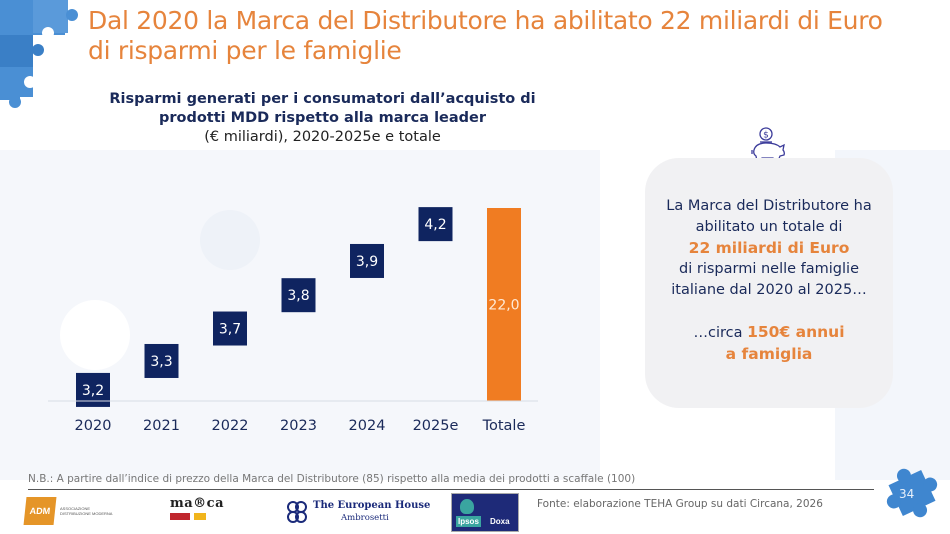  What do you see at coordinates (365, 518) in the screenshot?
I see `teha-logo-line2: Ambrosetti` at bounding box center [365, 518].